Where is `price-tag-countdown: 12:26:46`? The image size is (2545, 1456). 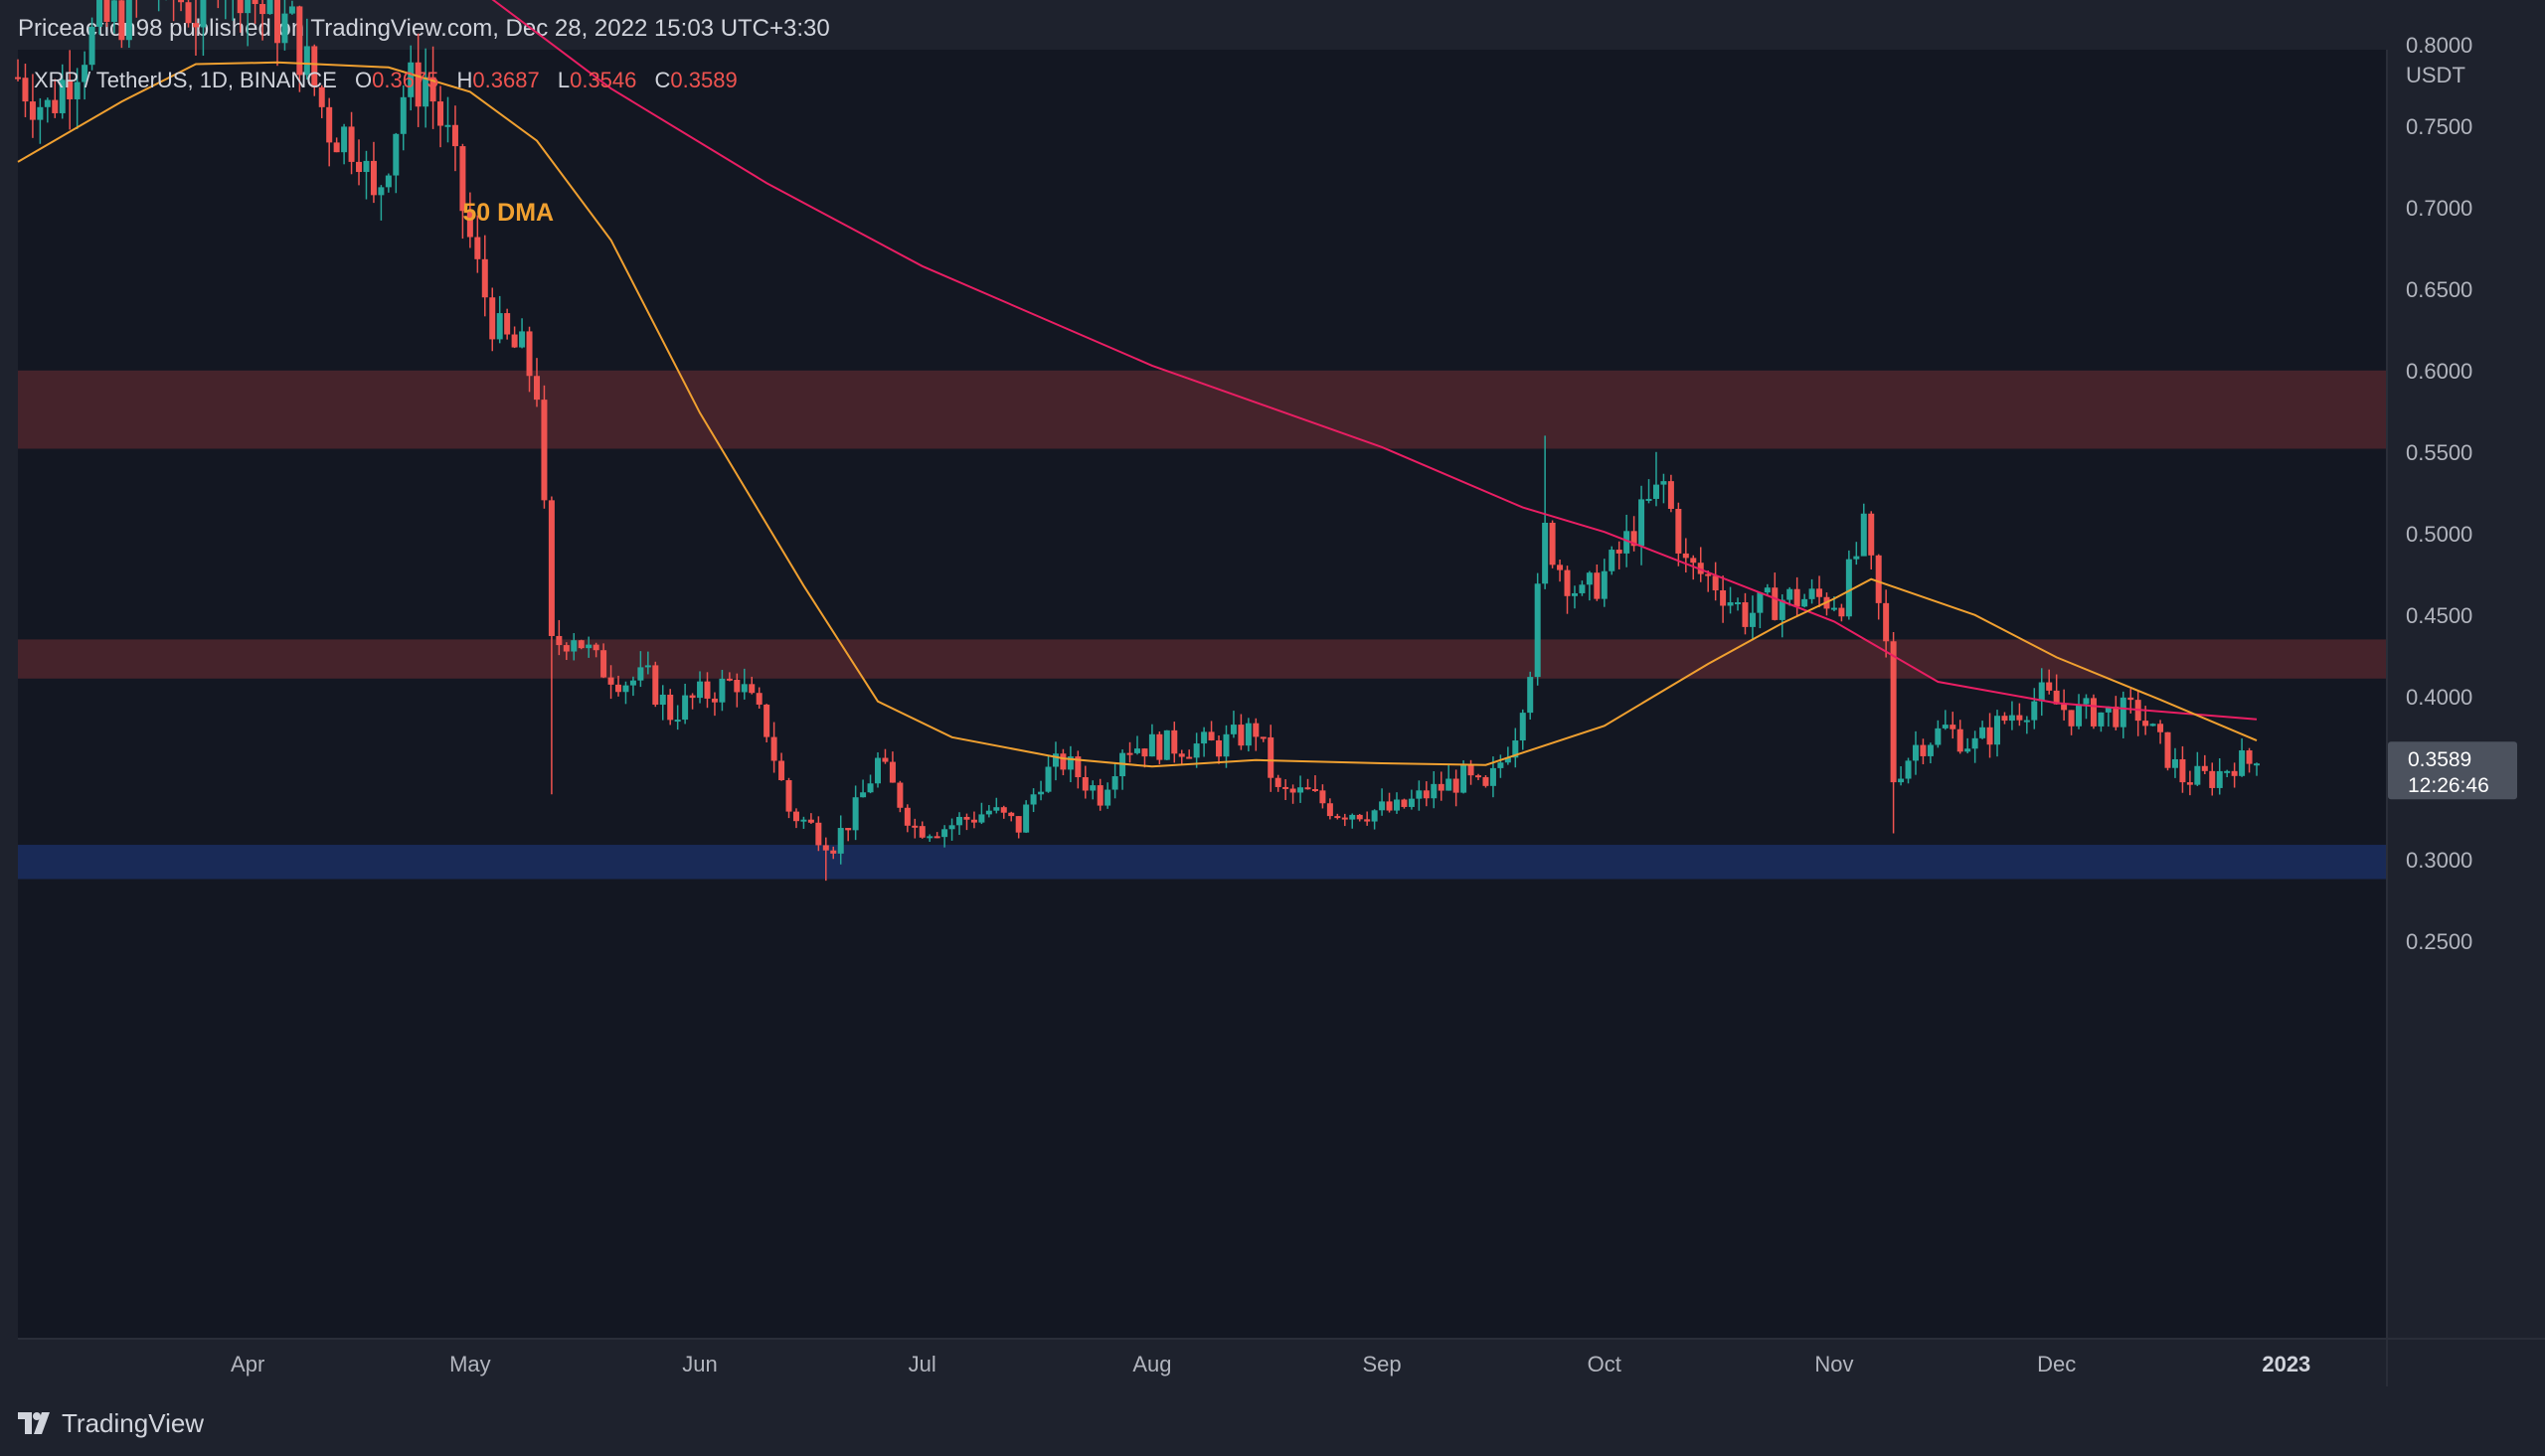
price-tag-countdown: 12:26:46 is located at coordinates (2448, 785).